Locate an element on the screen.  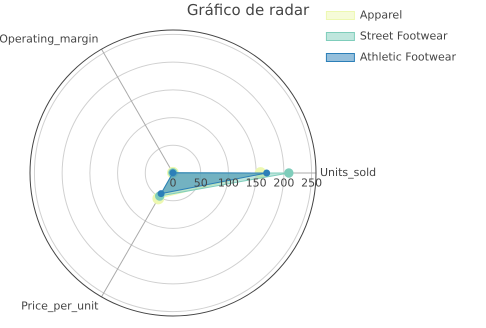
spoke-label: Operating_margin is located at coordinates (49, 39).